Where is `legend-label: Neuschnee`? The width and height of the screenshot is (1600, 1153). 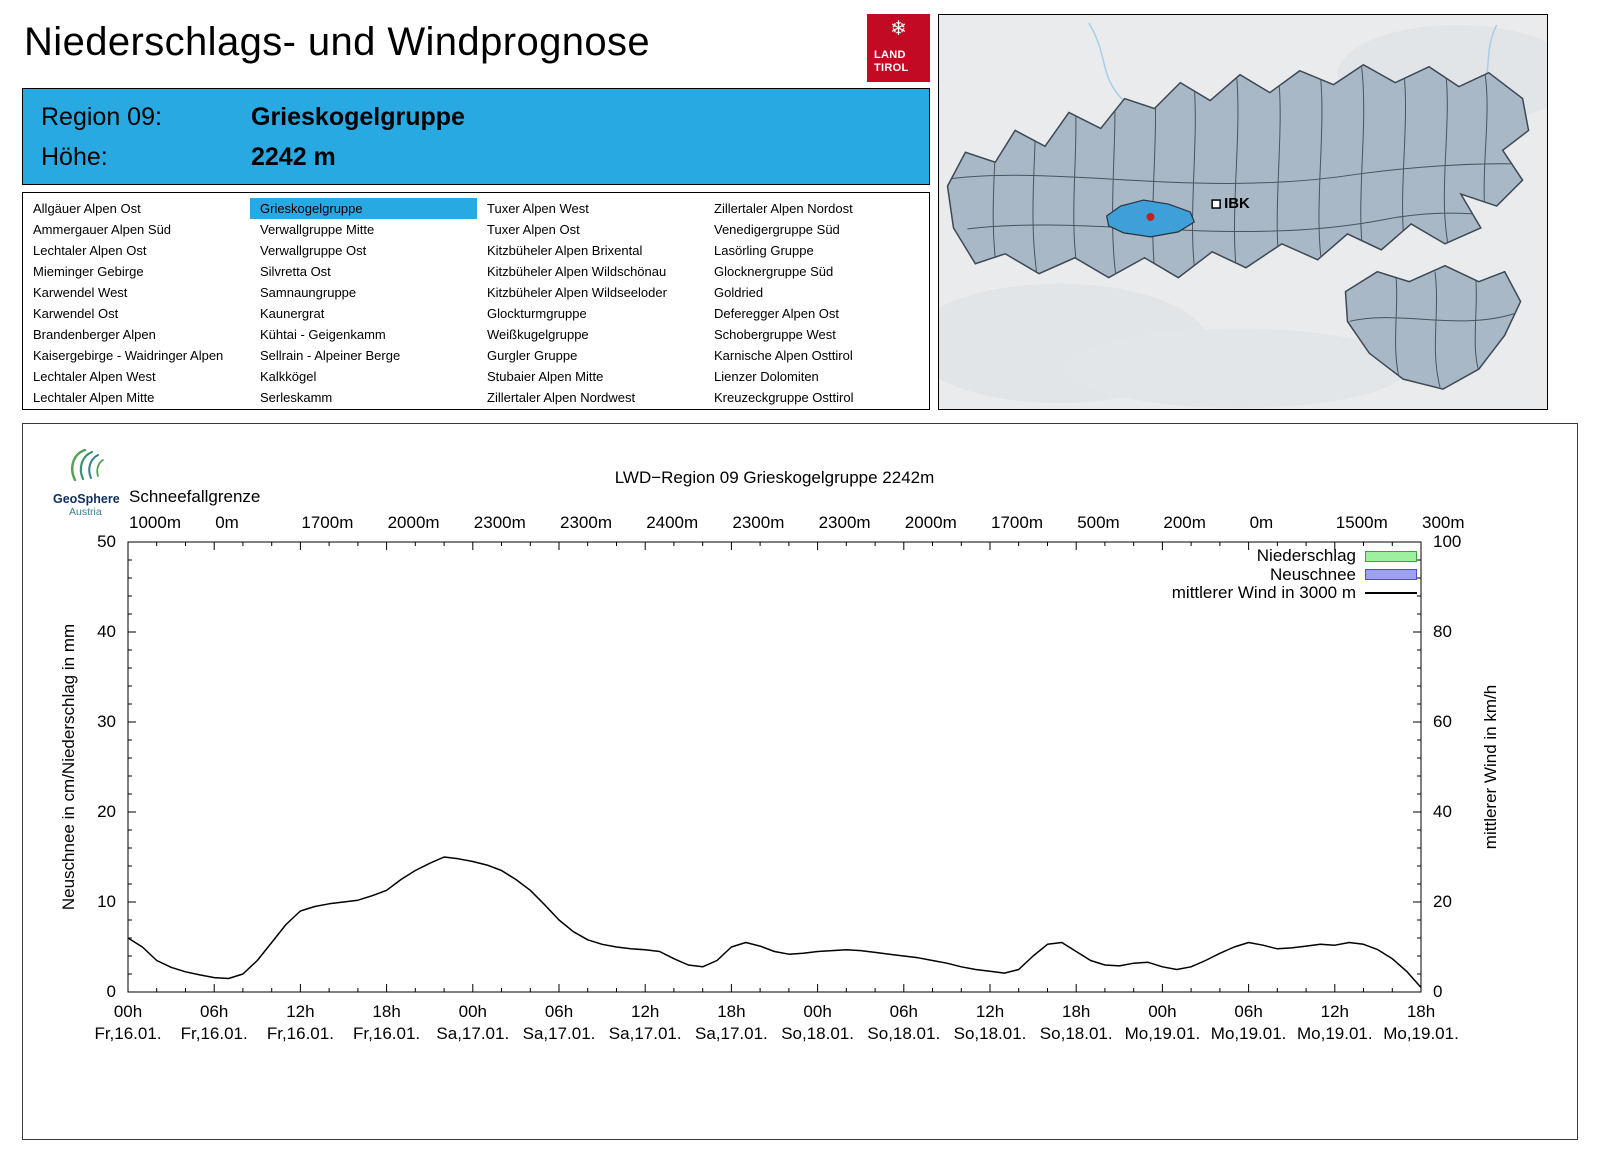
legend-label: Neuschnee is located at coordinates (1312, 574).